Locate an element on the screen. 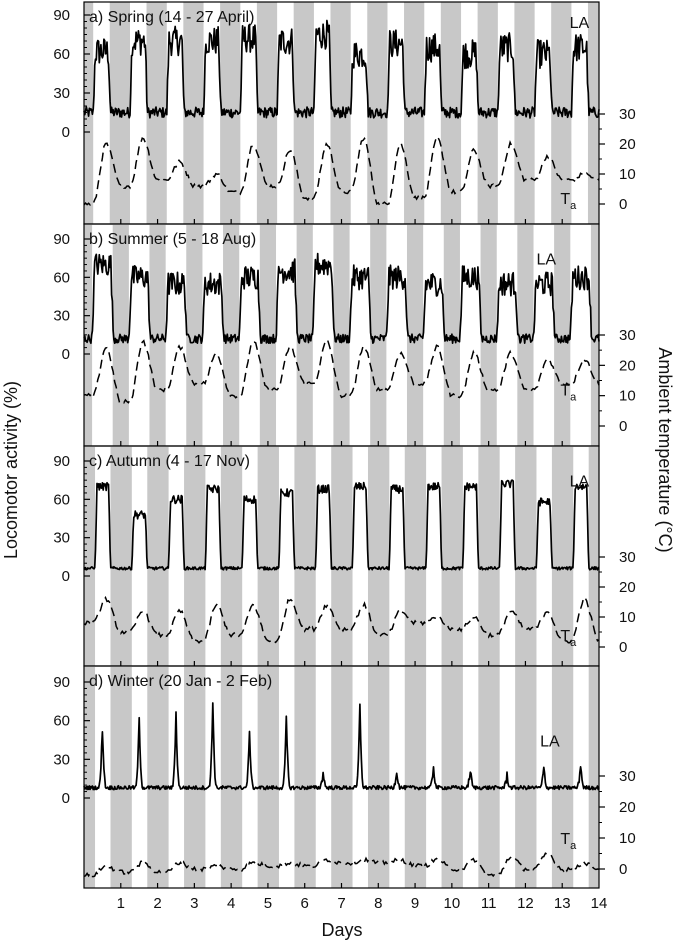 The width and height of the screenshot is (675, 945). x-axis-label: Days is located at coordinates (341, 930).